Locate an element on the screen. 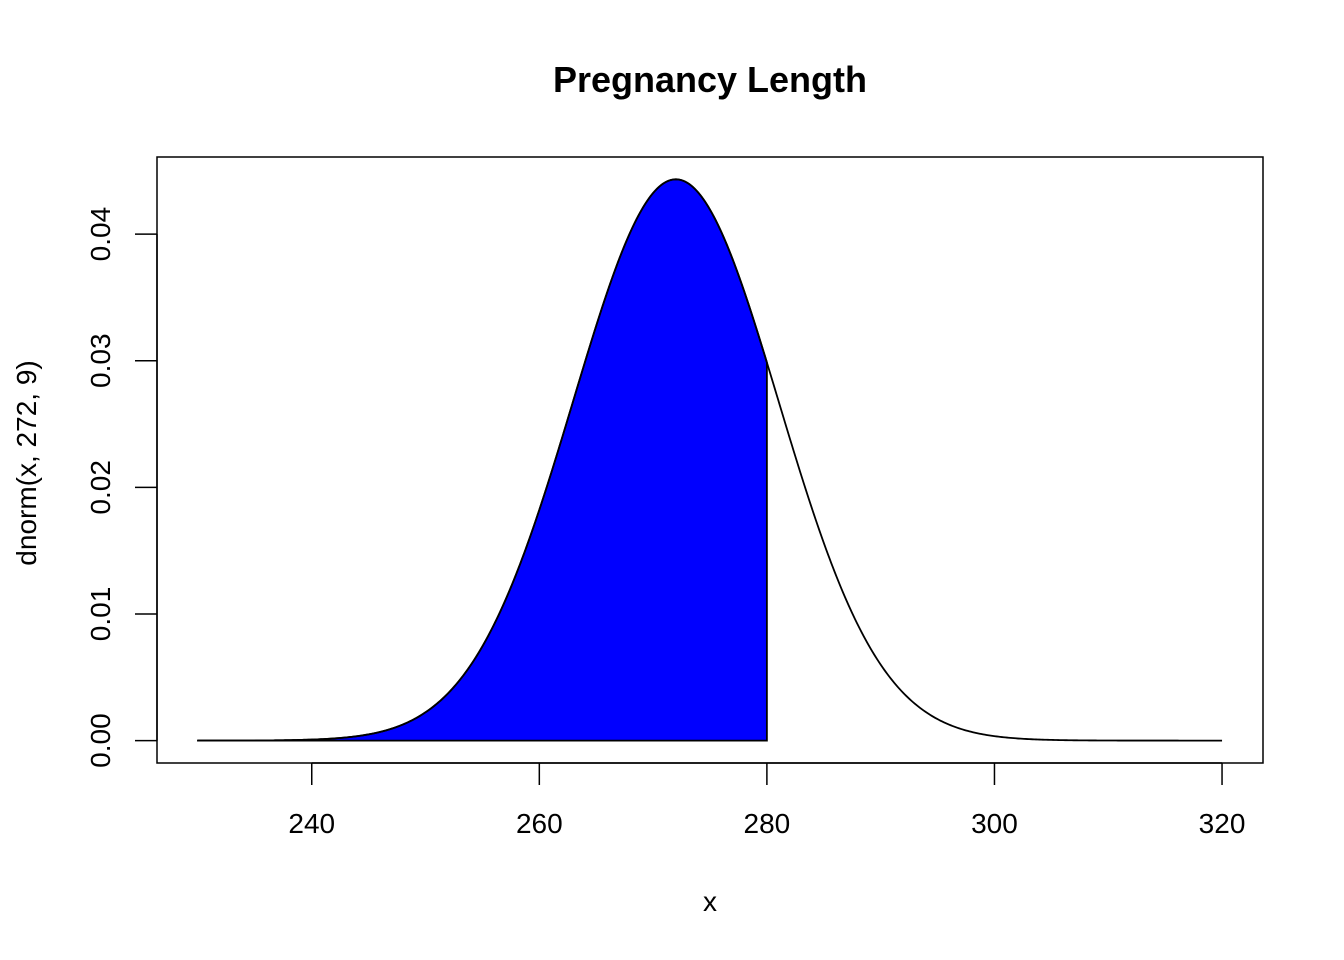  x-tick-label: 300 is located at coordinates (994, 823).